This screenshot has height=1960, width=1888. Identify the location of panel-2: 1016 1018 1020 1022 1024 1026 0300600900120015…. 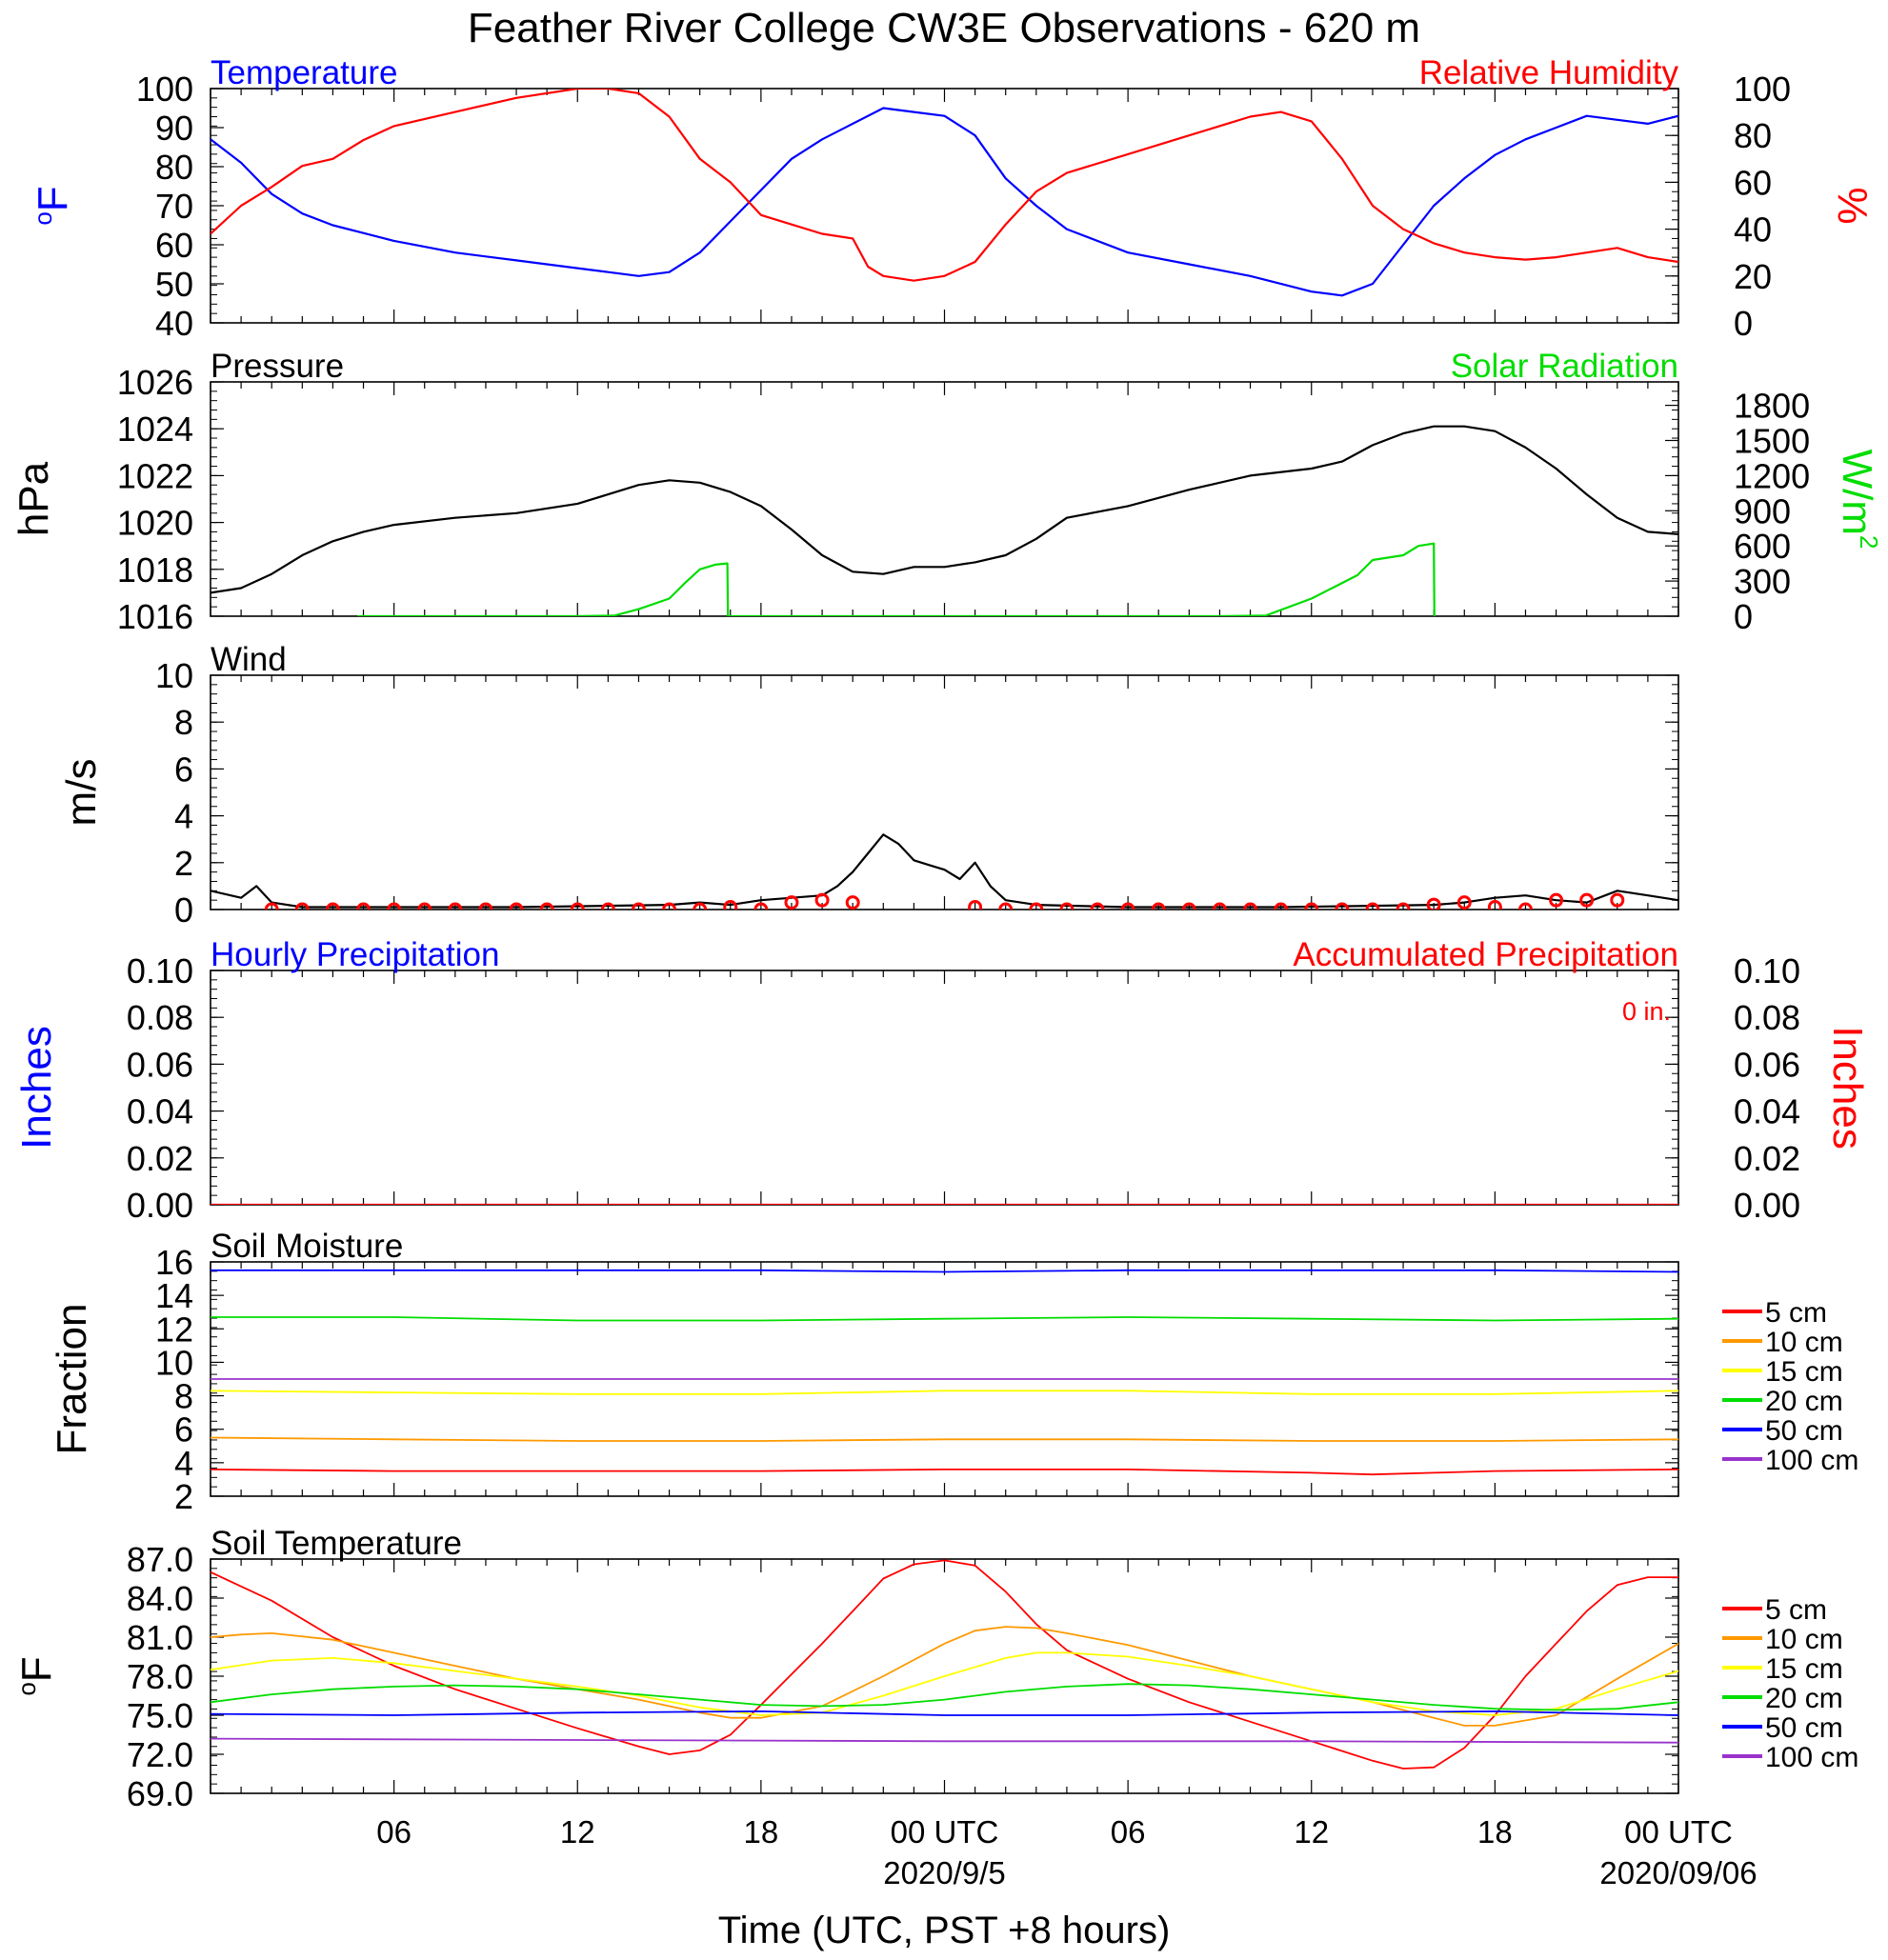
(946, 492).